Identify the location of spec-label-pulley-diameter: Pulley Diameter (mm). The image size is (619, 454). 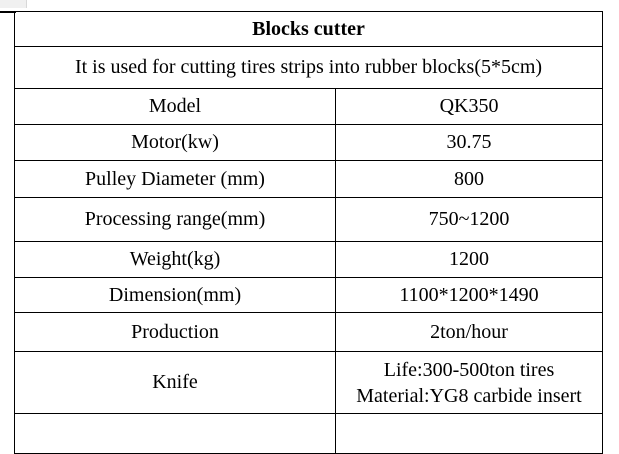
(175, 179).